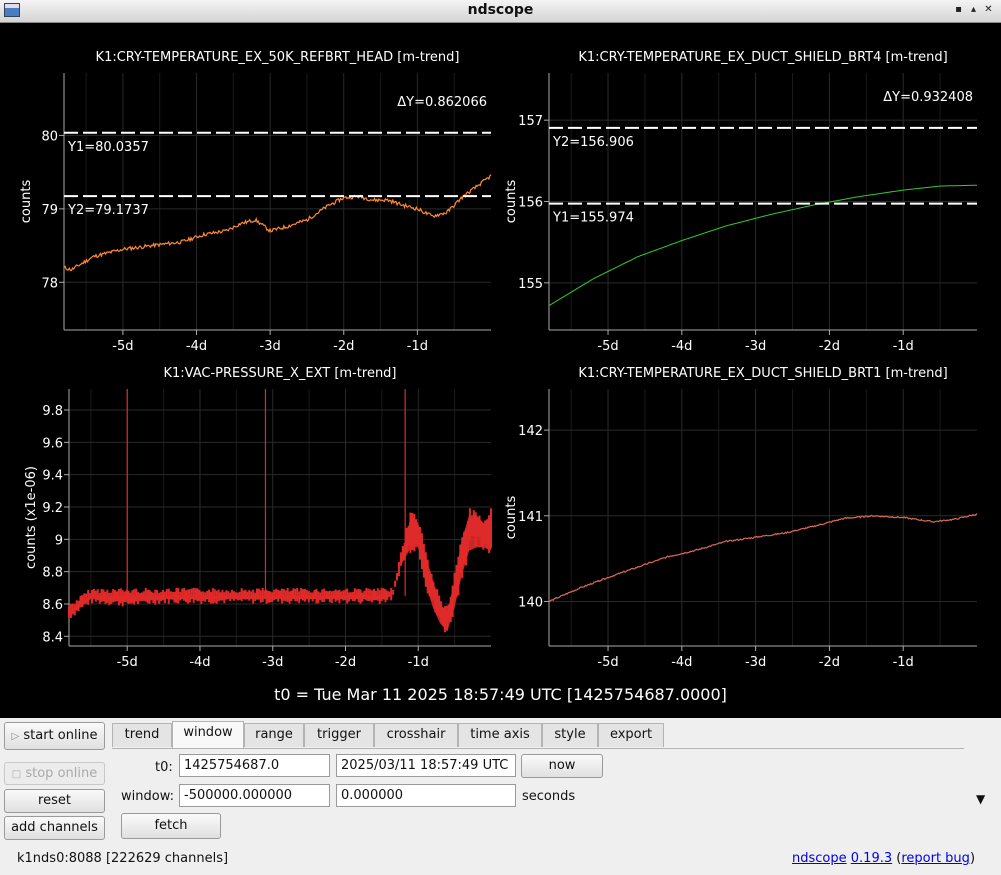 This screenshot has width=1001, height=875. What do you see at coordinates (897, 858) in the screenshot?
I see `paren-open: (` at bounding box center [897, 858].